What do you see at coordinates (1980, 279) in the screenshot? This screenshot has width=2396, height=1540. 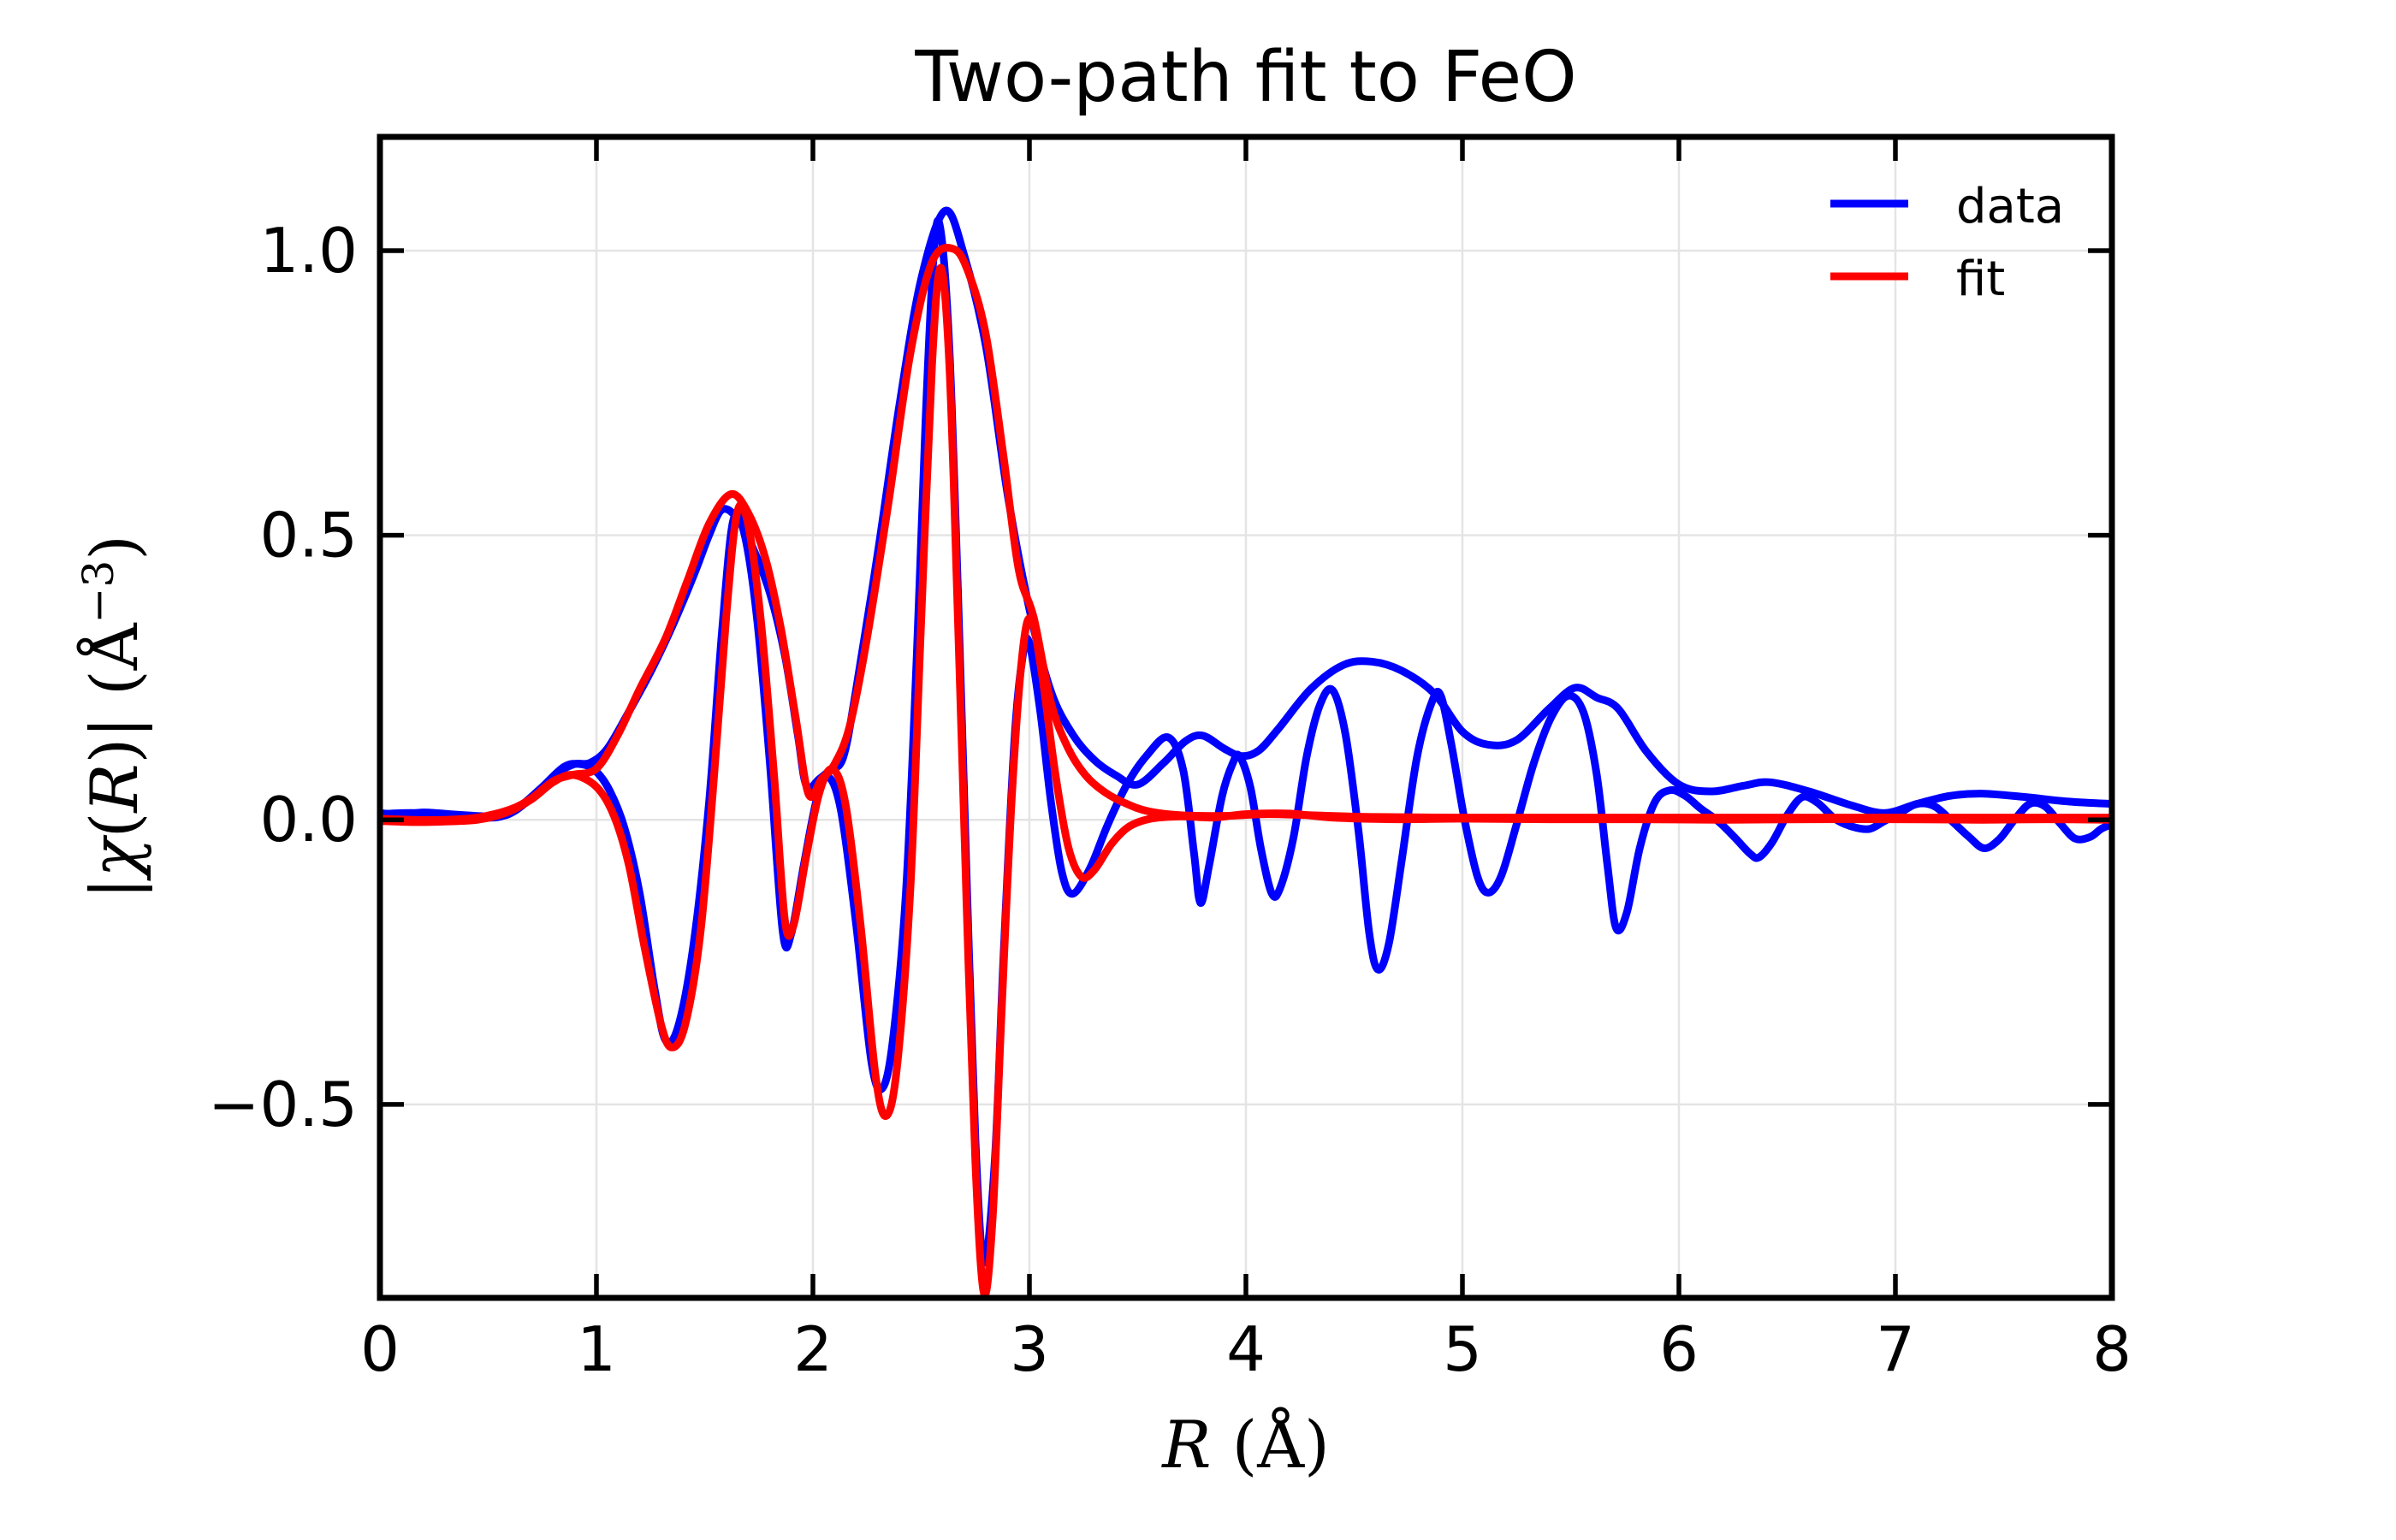 I see `legend-label-fit: fit` at bounding box center [1980, 279].